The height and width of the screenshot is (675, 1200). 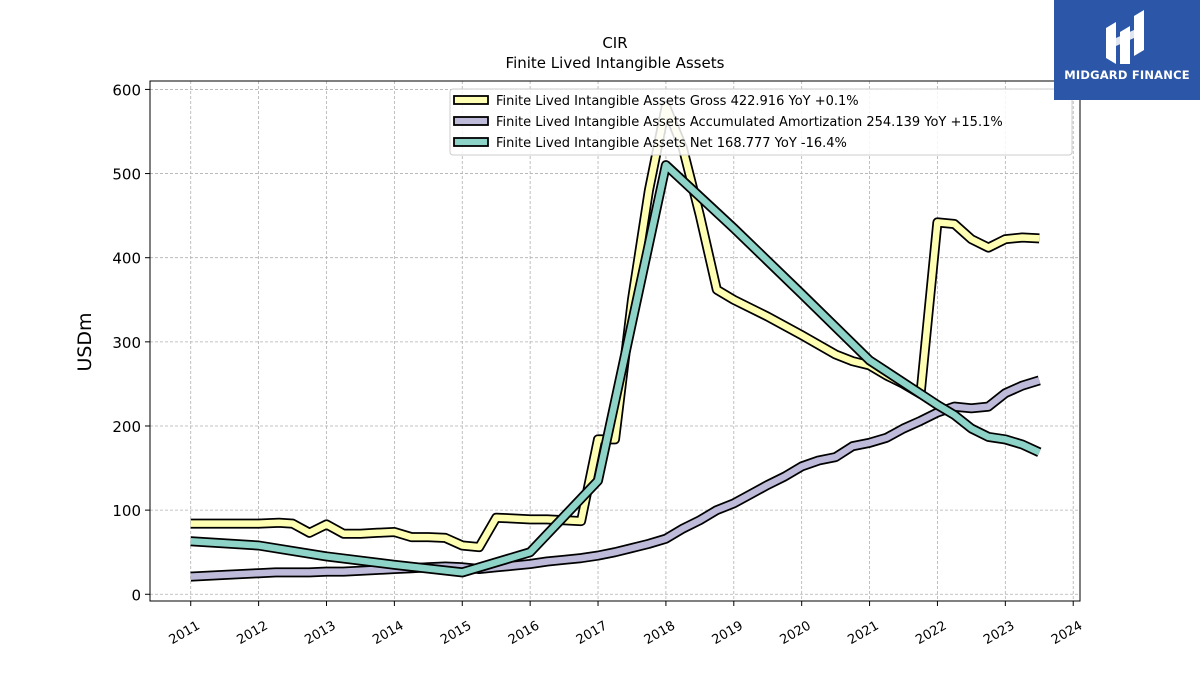 I want to click on x-tick-label: 2020, so click(x=796, y=633).